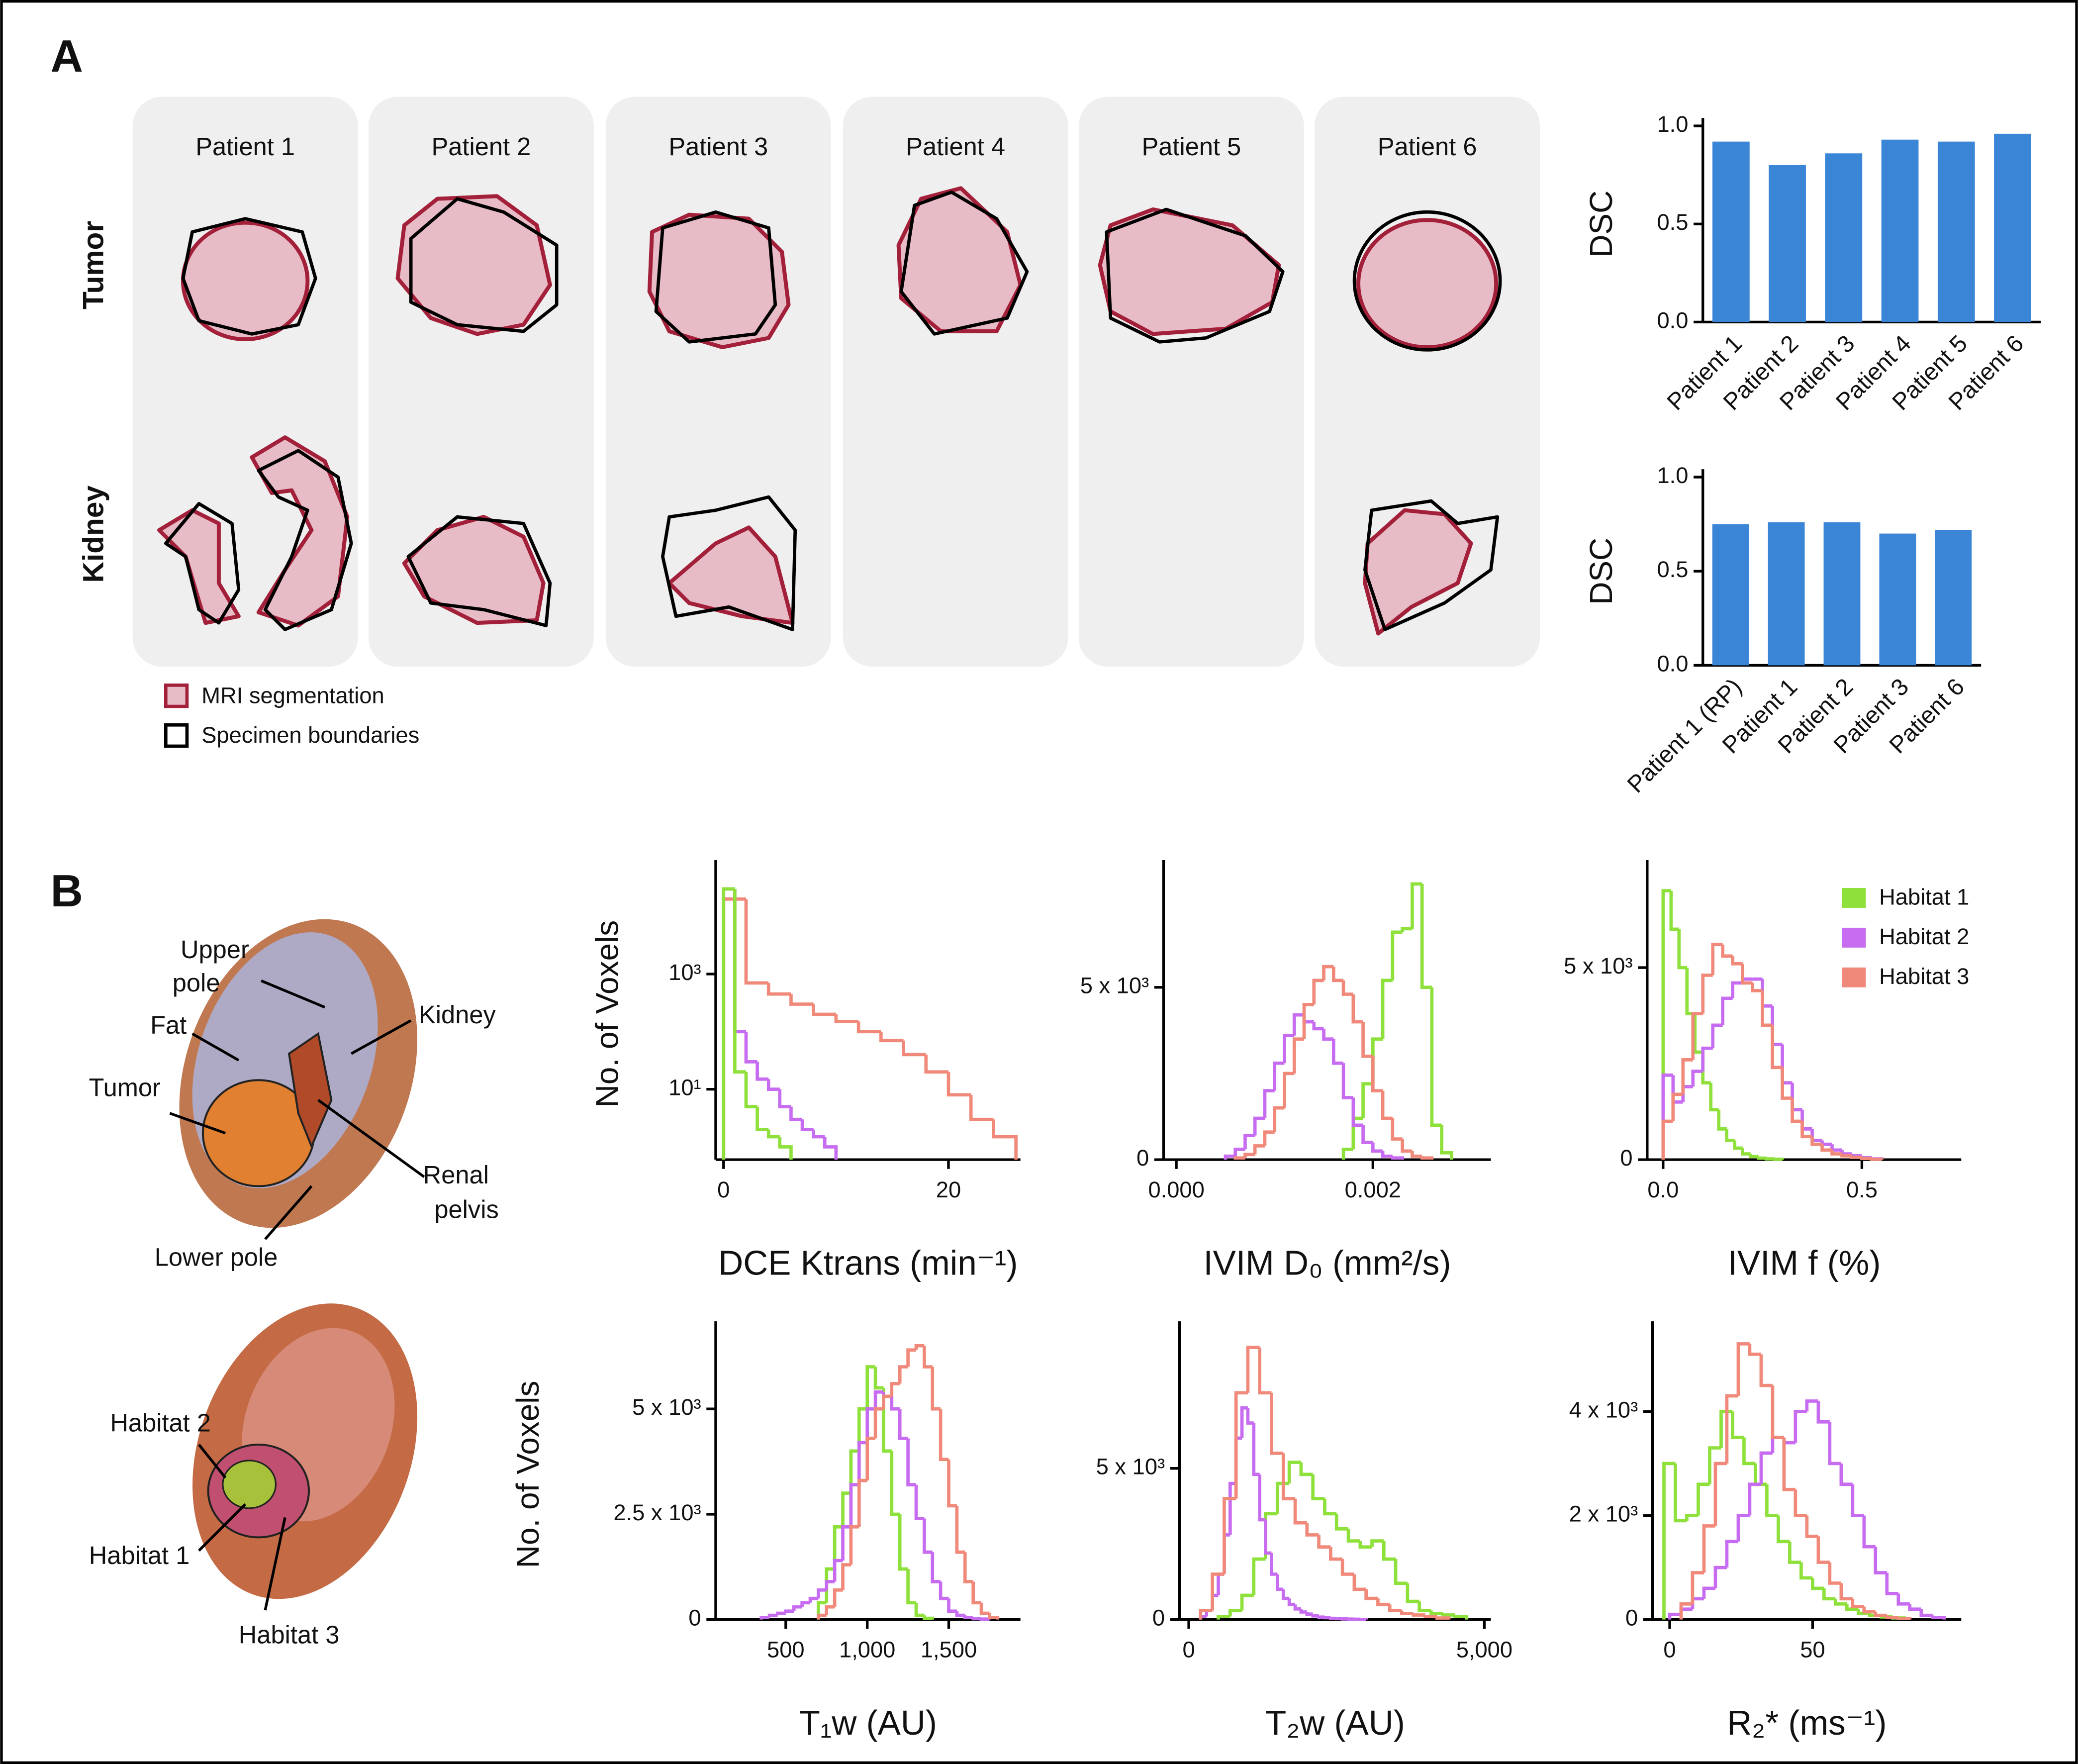  What do you see at coordinates (1189, 1650) in the screenshot?
I see `x-tick-label: 0` at bounding box center [1189, 1650].